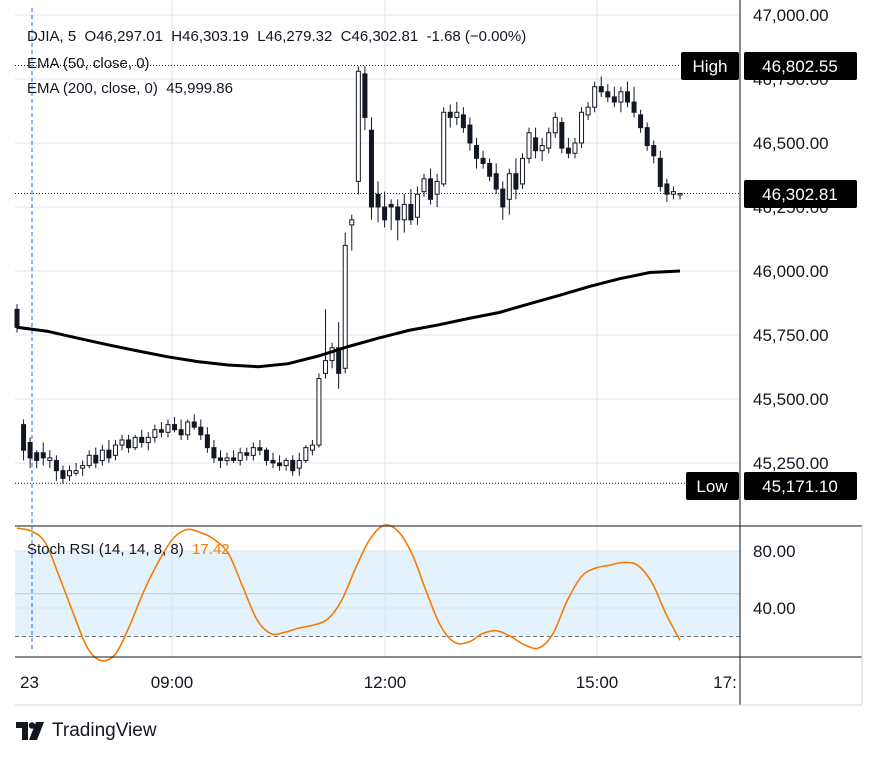  Describe the element at coordinates (86, 731) in the screenshot. I see `tradingview-brand: TradingView` at that location.